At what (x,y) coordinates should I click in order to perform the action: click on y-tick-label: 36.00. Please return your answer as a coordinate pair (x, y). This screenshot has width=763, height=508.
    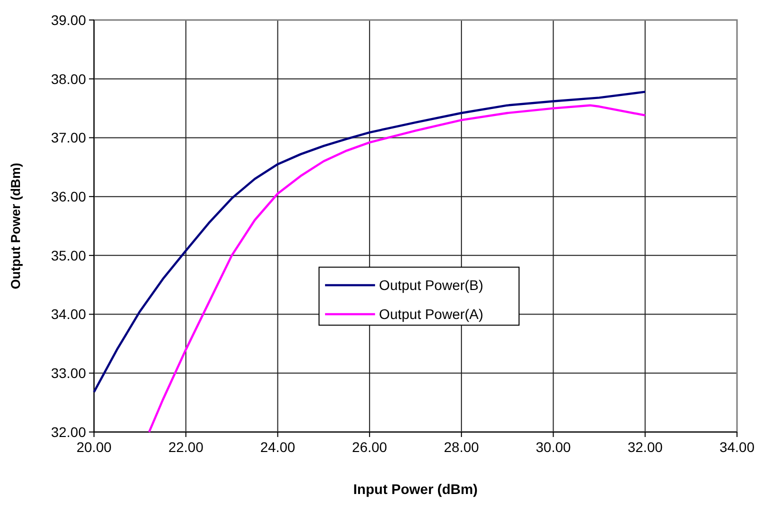
    Looking at the image, I should click on (68, 196).